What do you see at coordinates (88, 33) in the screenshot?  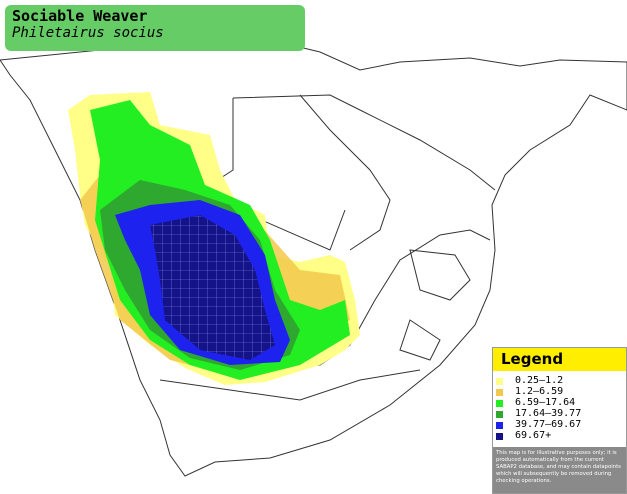 I see `subtitle: Philetairus socius` at bounding box center [88, 33].